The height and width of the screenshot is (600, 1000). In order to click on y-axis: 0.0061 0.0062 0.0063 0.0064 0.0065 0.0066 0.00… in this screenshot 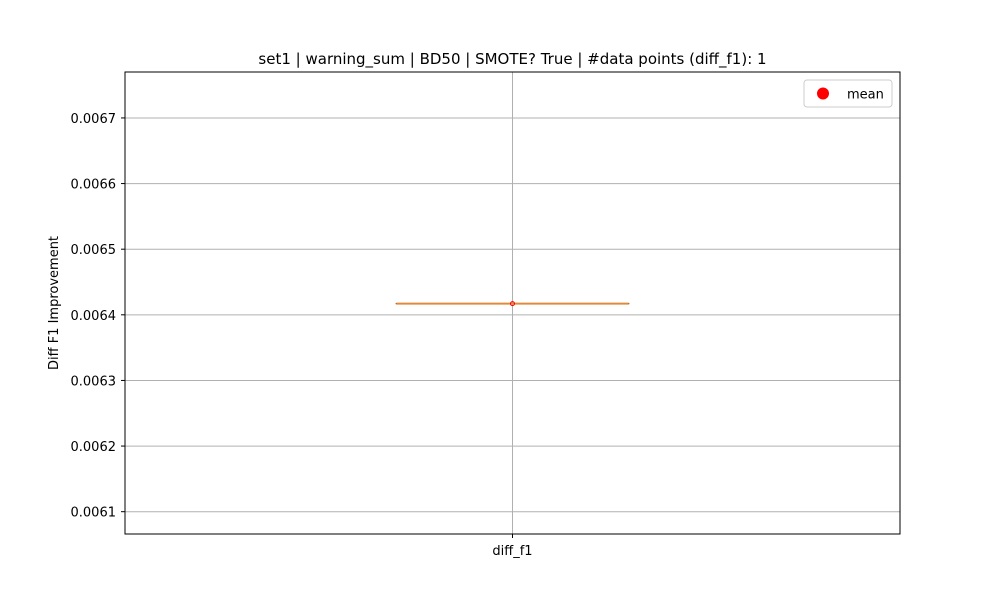, I will do `click(98, 316)`.